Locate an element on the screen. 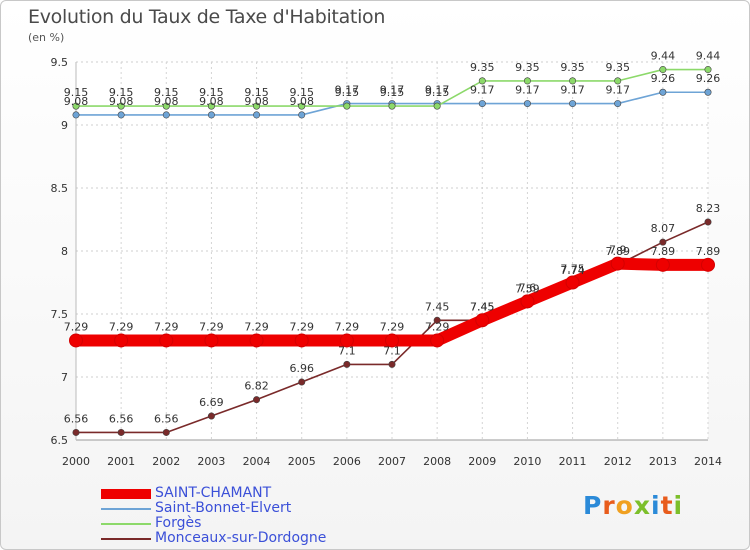  y-tick-label: 7 is located at coordinates (64, 377).